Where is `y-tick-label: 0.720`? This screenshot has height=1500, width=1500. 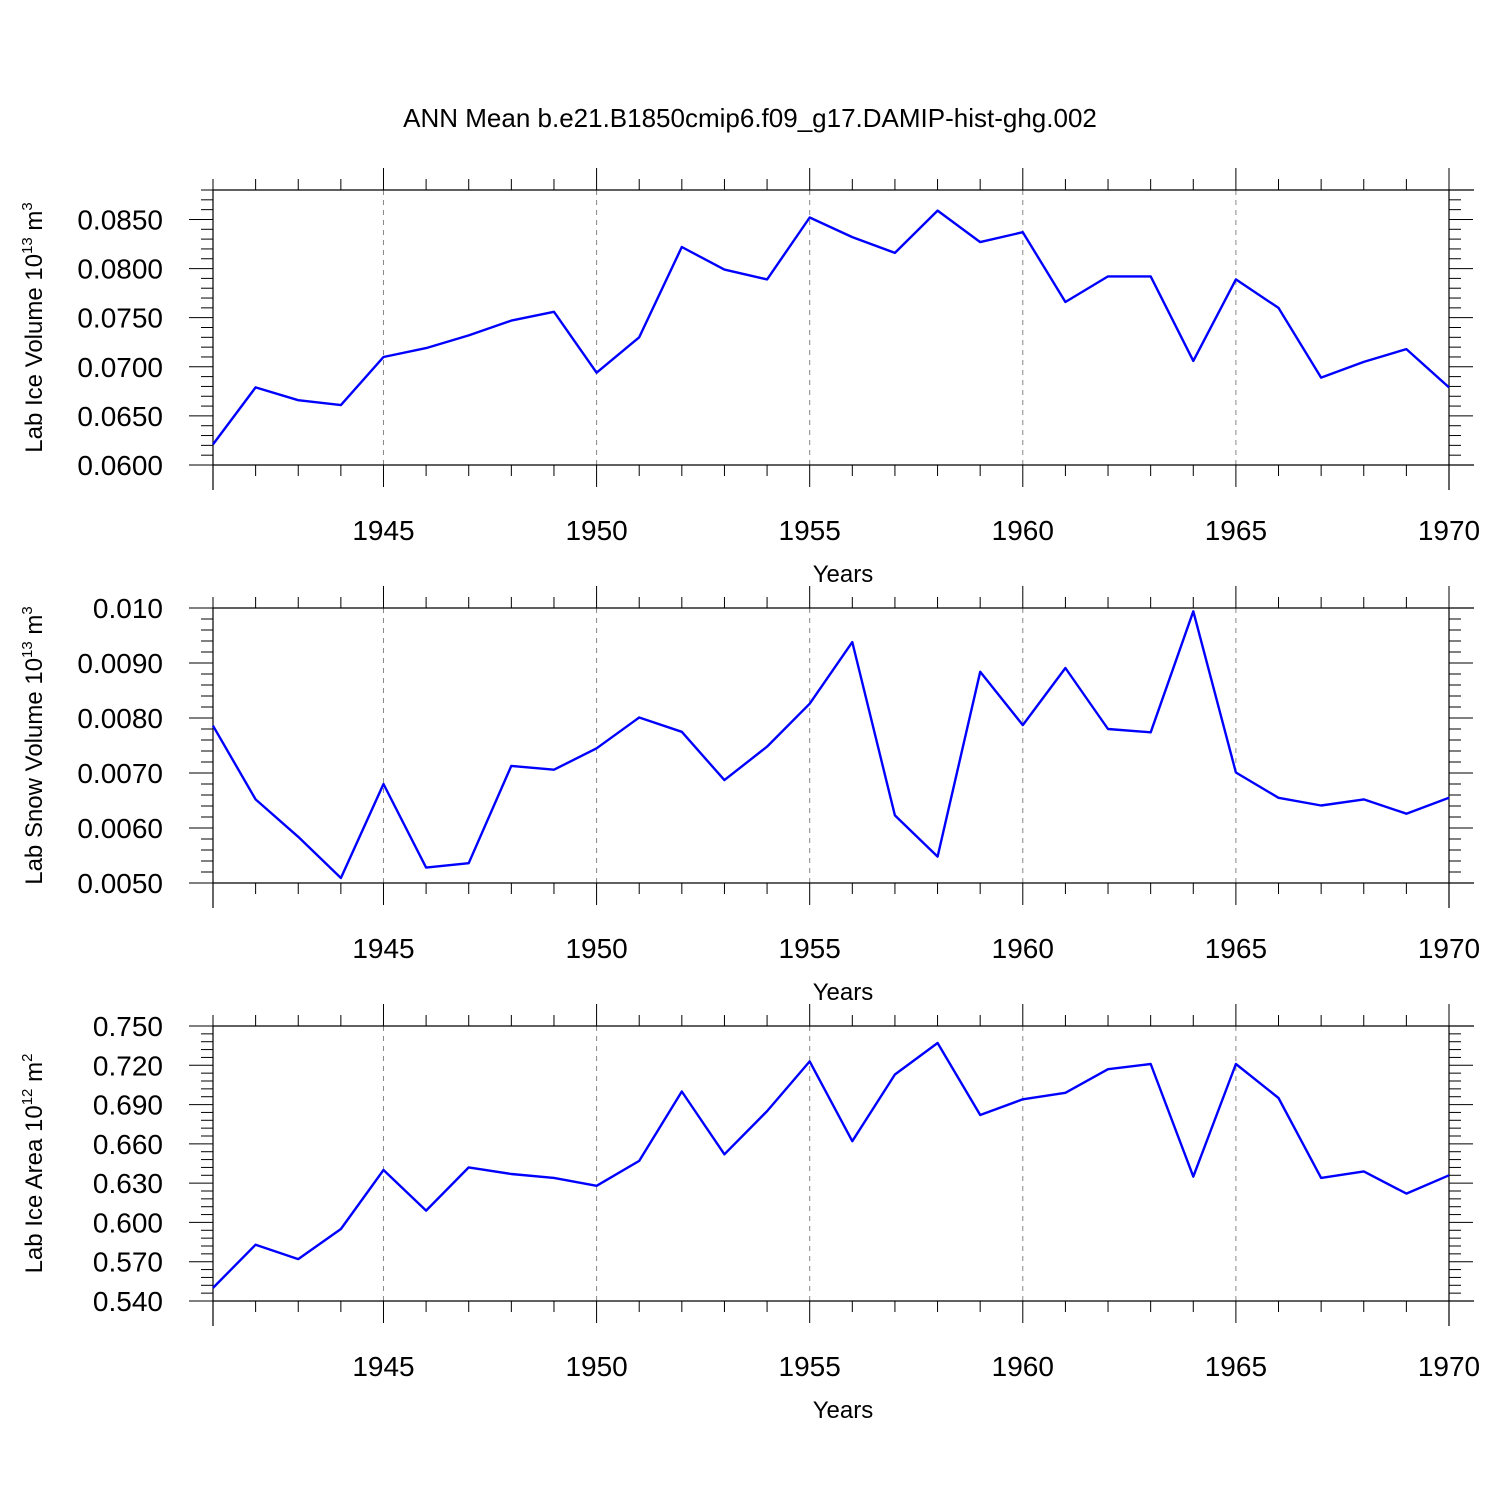
y-tick-label: 0.720 is located at coordinates (128, 1065).